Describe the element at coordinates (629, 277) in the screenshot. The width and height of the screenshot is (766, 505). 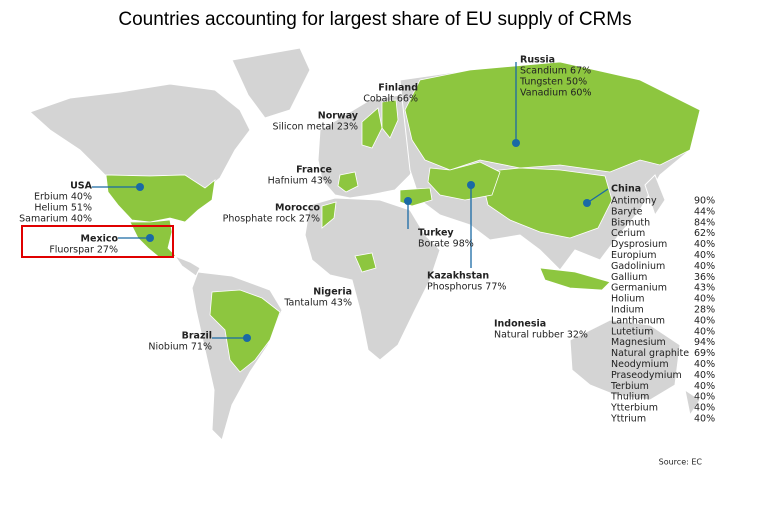
I see `china-material: Gallium` at that location.